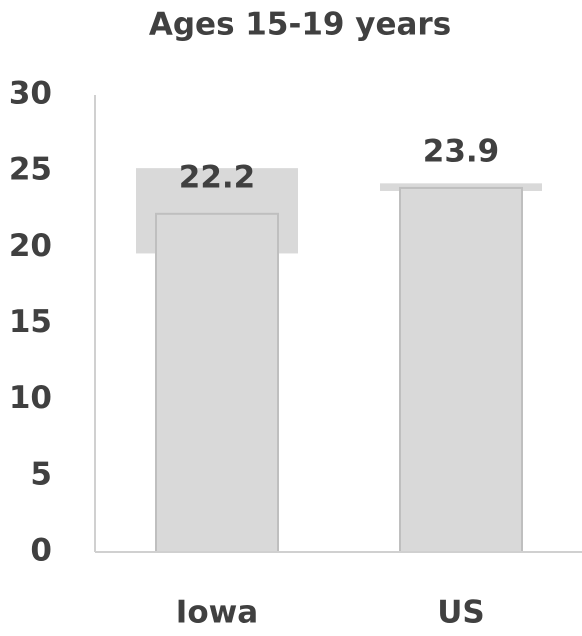  What do you see at coordinates (461, 613) in the screenshot?
I see `x-tick-label: US` at bounding box center [461, 613].